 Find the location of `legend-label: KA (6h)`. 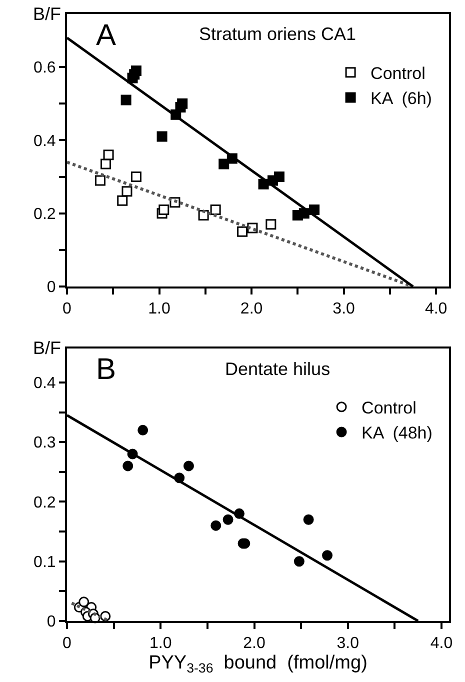

legend-label: KA (6h) is located at coordinates (401, 98).